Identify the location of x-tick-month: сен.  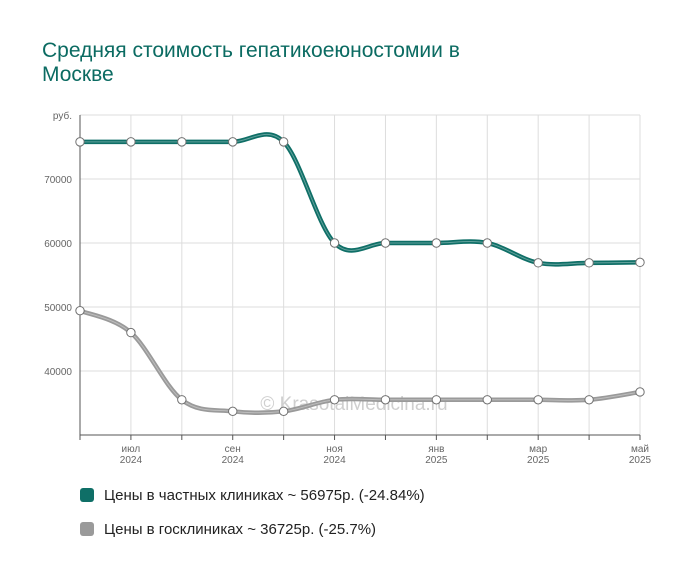
(233, 449).